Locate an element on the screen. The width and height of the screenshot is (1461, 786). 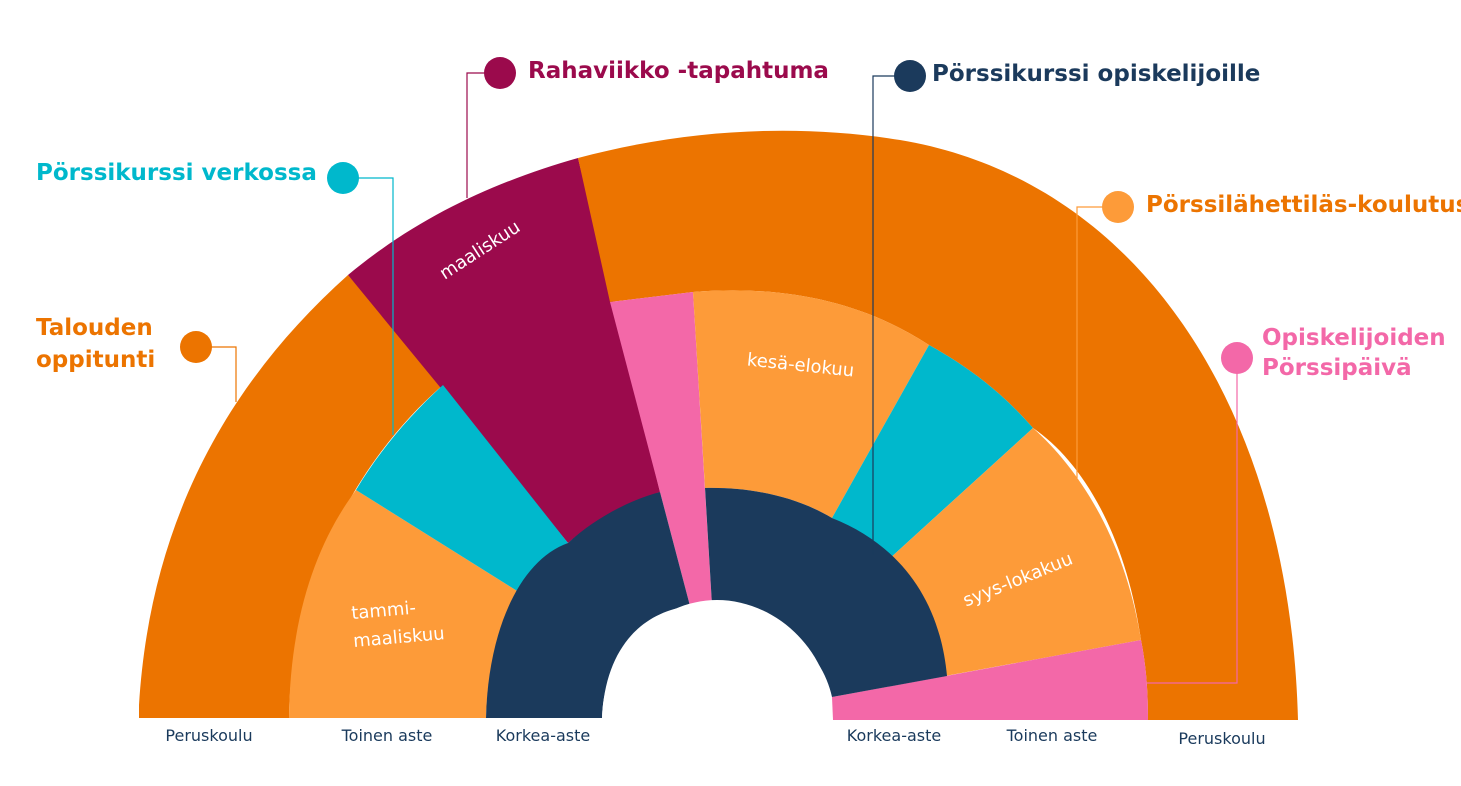
title-verkossa: Pörssikurssi verkossa is located at coordinates (176, 173).